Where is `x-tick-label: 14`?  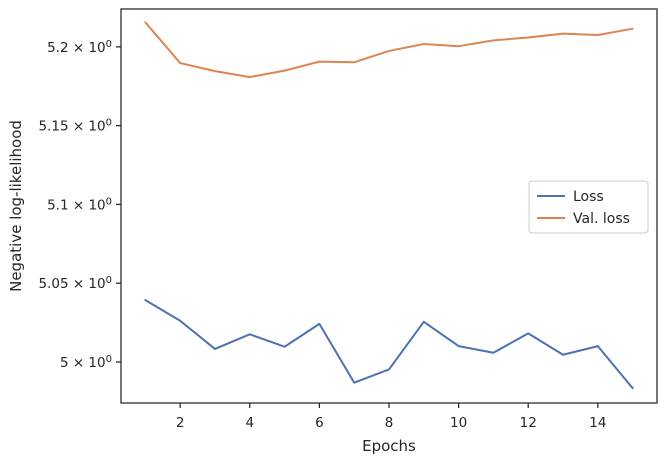 x-tick-label: 14 is located at coordinates (597, 423).